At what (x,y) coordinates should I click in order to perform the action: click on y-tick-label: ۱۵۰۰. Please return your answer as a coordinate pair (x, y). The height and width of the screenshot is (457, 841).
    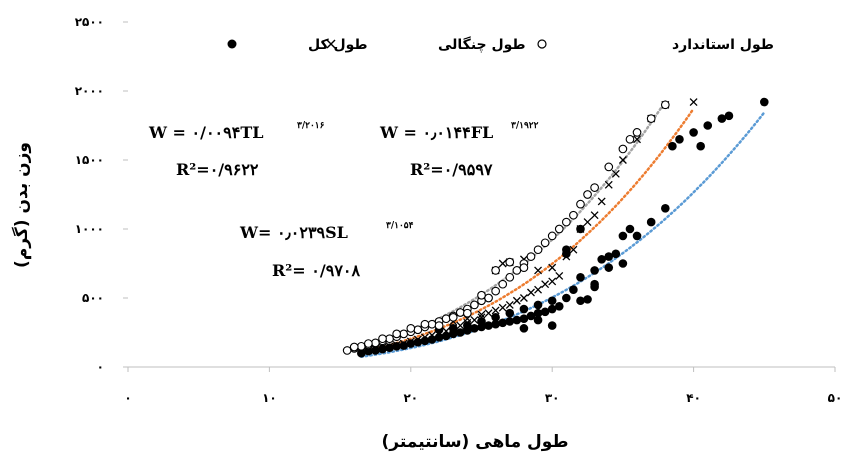
    Looking at the image, I should click on (89, 160).